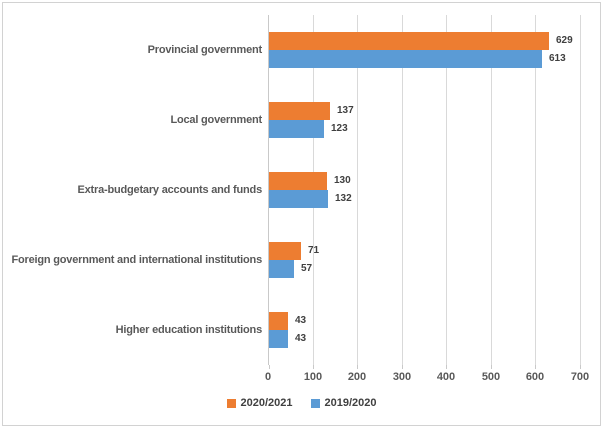 This screenshot has height=428, width=603. Describe the element at coordinates (314, 250) in the screenshot. I see `bar-value-label-2020-2021-row-3: 71` at that location.